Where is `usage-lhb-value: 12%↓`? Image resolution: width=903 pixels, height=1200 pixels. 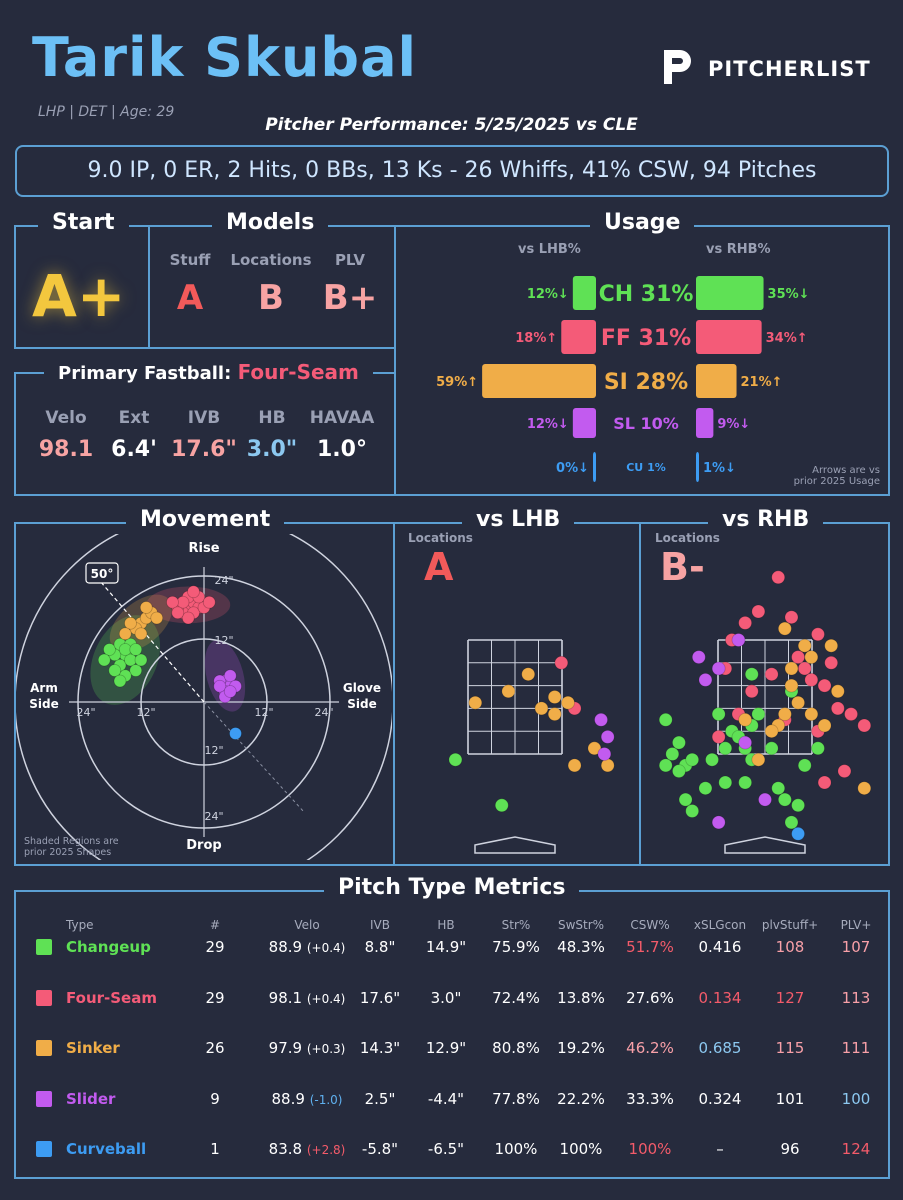
usage-lhb-value: 12%↓ is located at coordinates (548, 294).